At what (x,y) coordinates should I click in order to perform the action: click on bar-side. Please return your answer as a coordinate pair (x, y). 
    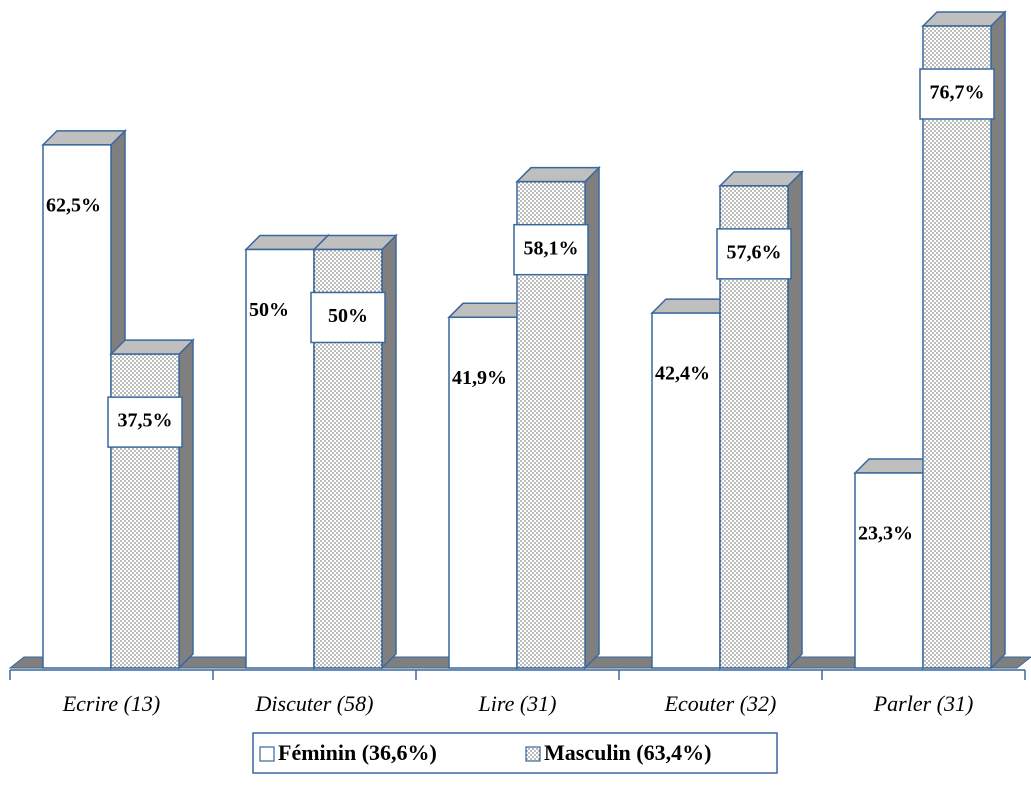
    Looking at the image, I should click on (186, 504).